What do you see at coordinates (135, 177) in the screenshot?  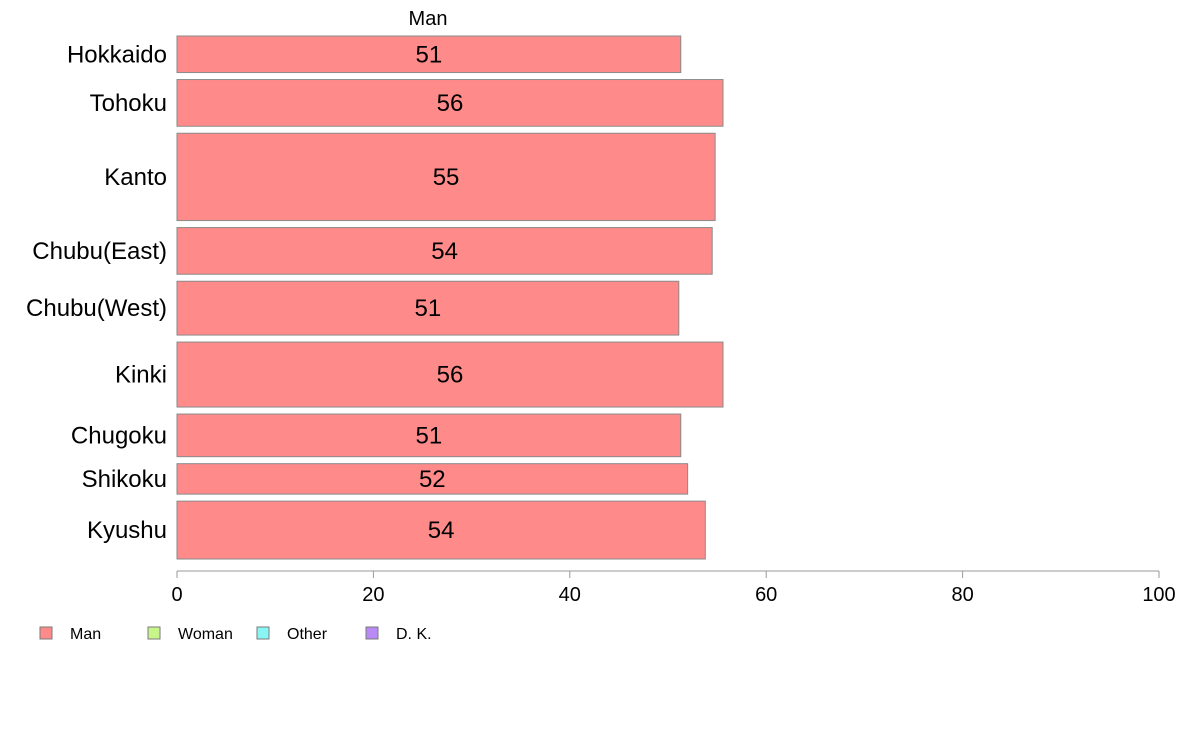 I see `category-label: Kanto` at bounding box center [135, 177].